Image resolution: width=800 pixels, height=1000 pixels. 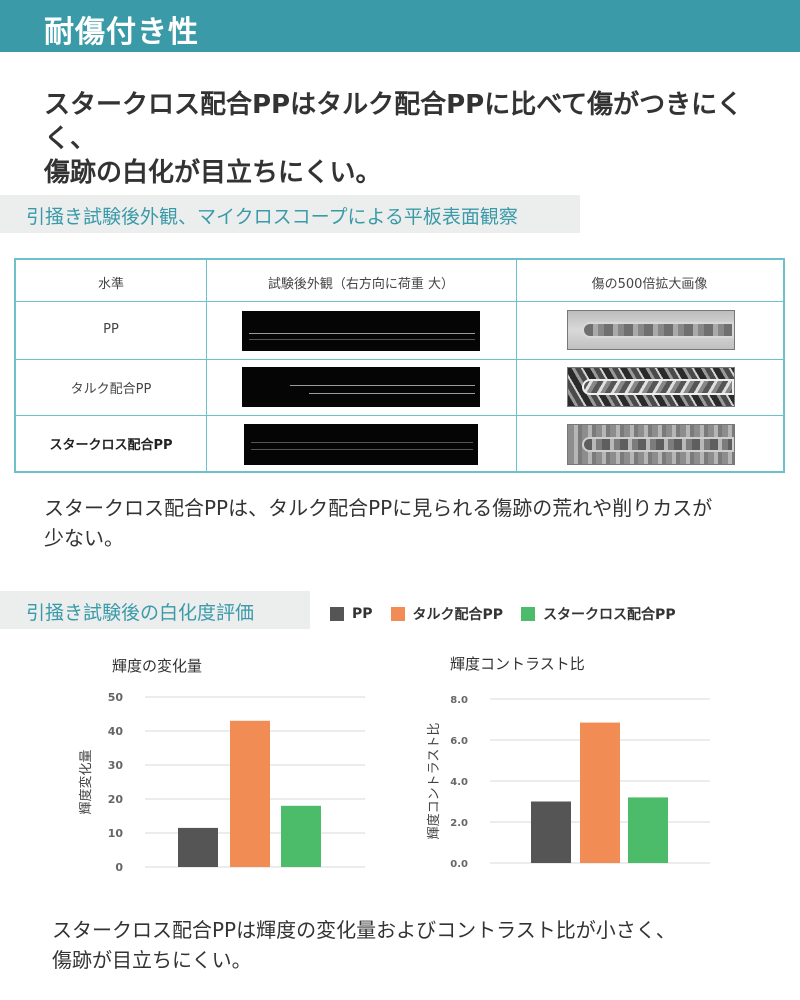 I want to click on table-row-label-pp: PP, so click(x=111, y=329).